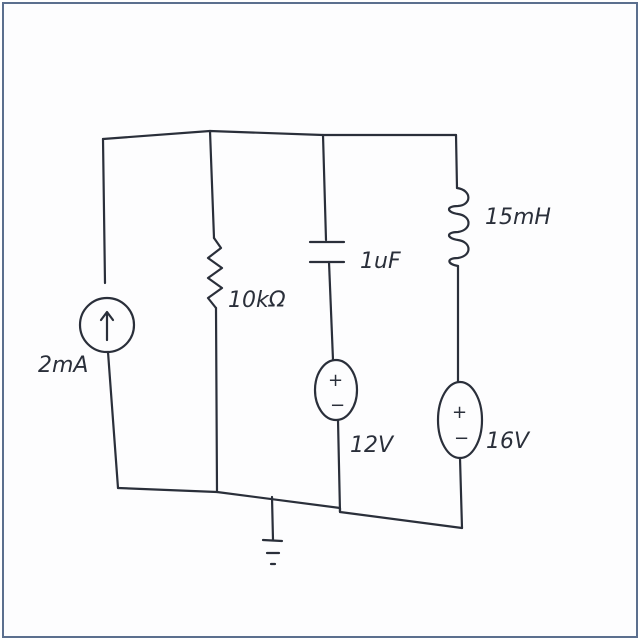 The width and height of the screenshot is (640, 640). I want to click on voltage-source-12v-label: 12V, so click(372, 445).